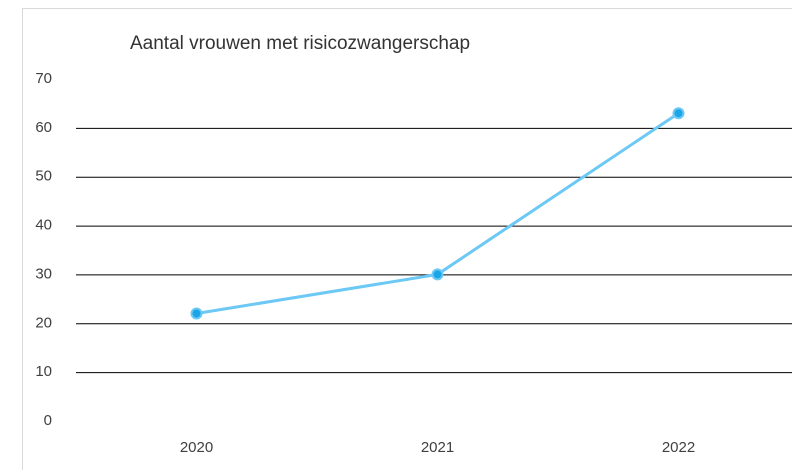 The image size is (792, 470). Describe the element at coordinates (43, 225) in the screenshot. I see `y-tick-label: 40` at that location.